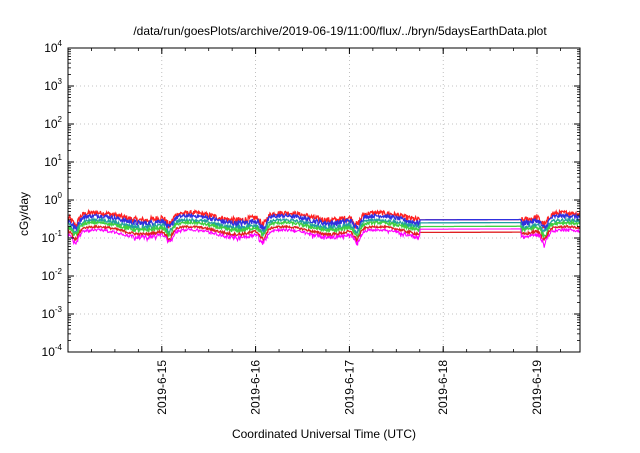  What do you see at coordinates (52, 237) in the screenshot?
I see `y-tick-label: 10⁻¹` at bounding box center [52, 237].